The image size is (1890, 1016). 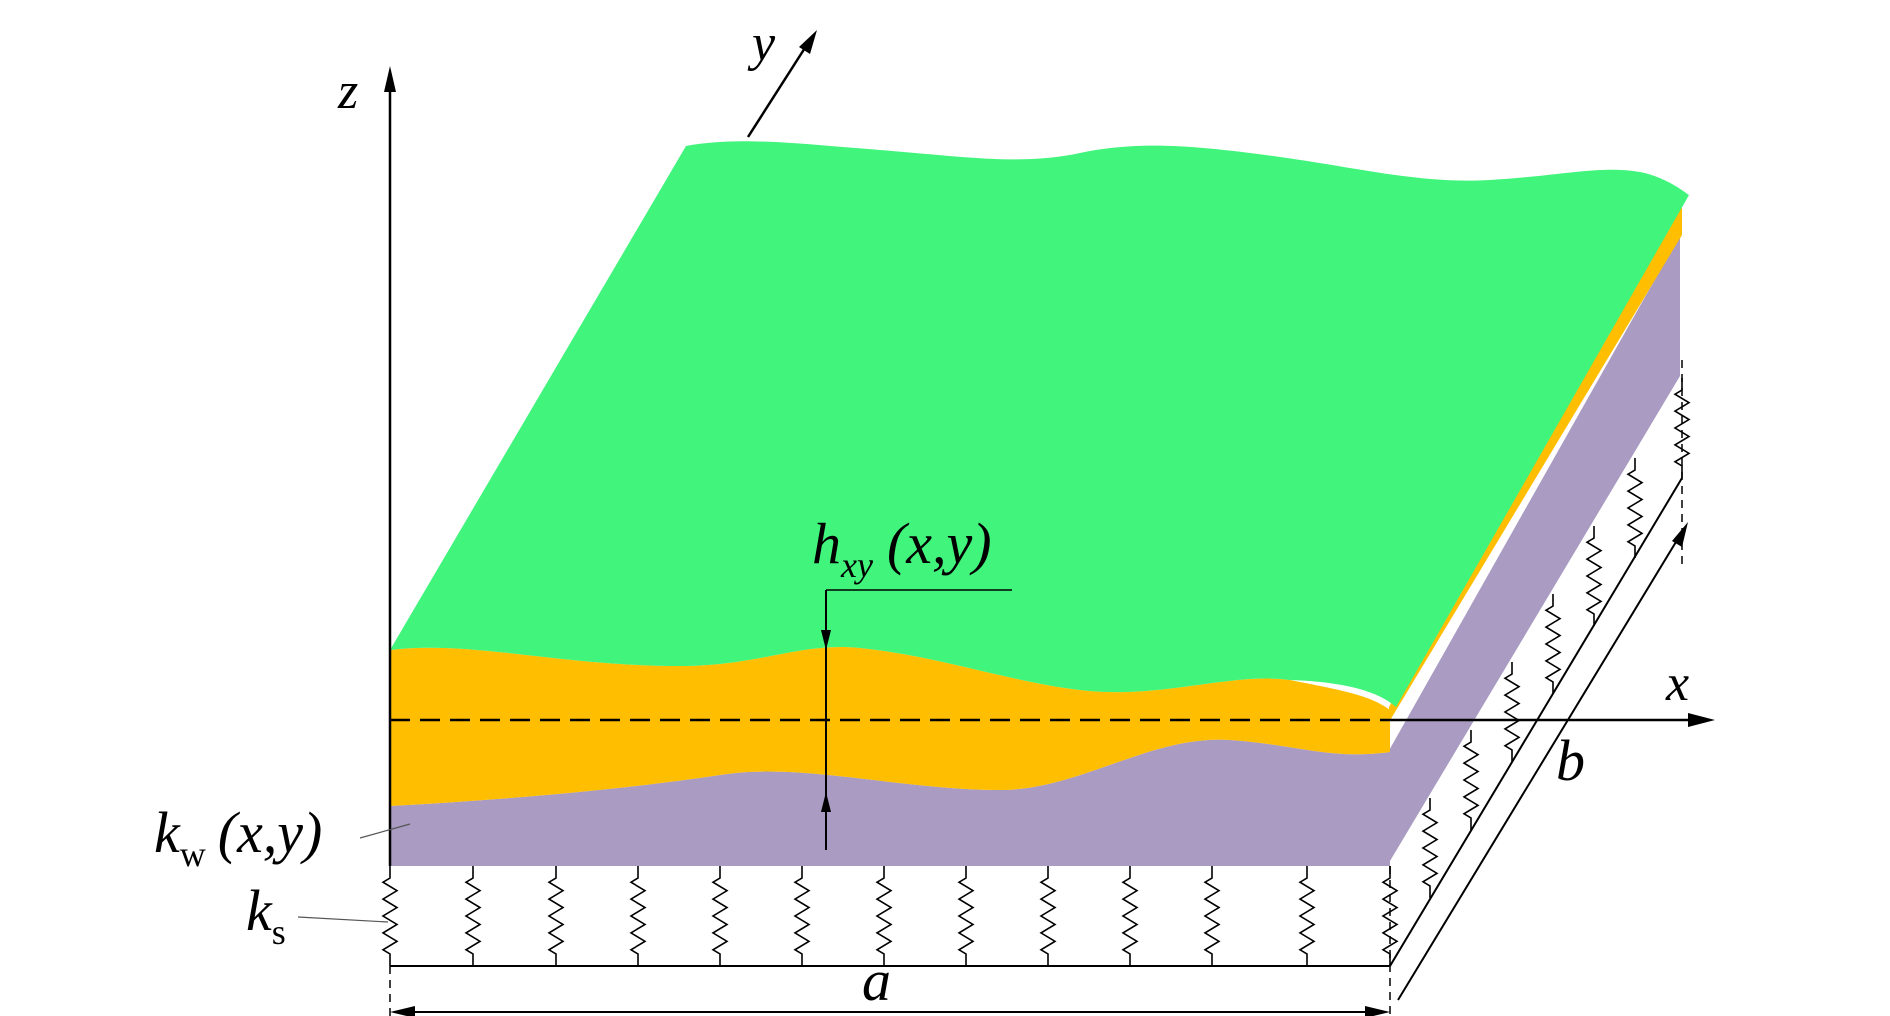 I want to click on thickness-arrow-top, so click(x=826, y=640).